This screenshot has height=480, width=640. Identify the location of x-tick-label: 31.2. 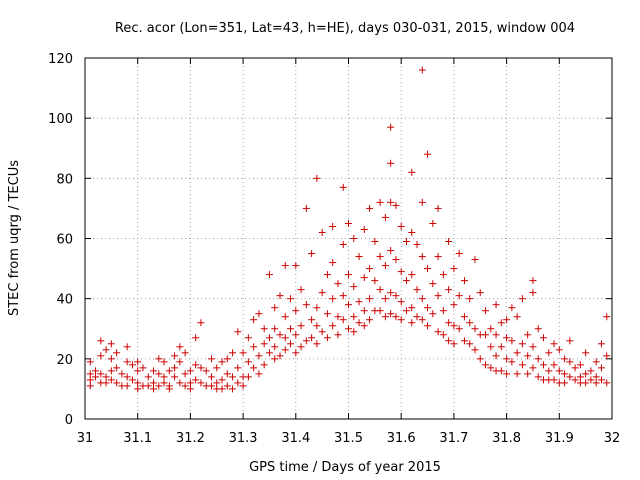
(190, 438).